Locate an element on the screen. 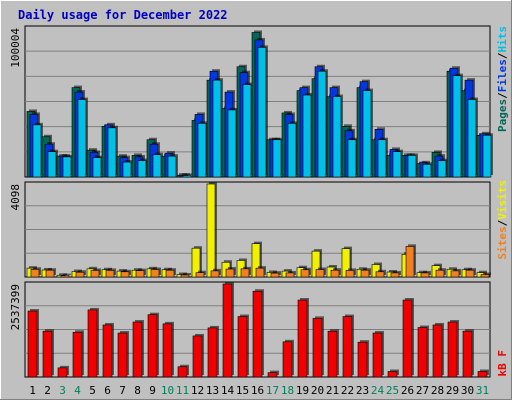 The image size is (512, 400). legend-kbytes-panel: kB F is located at coordinates (502, 363).